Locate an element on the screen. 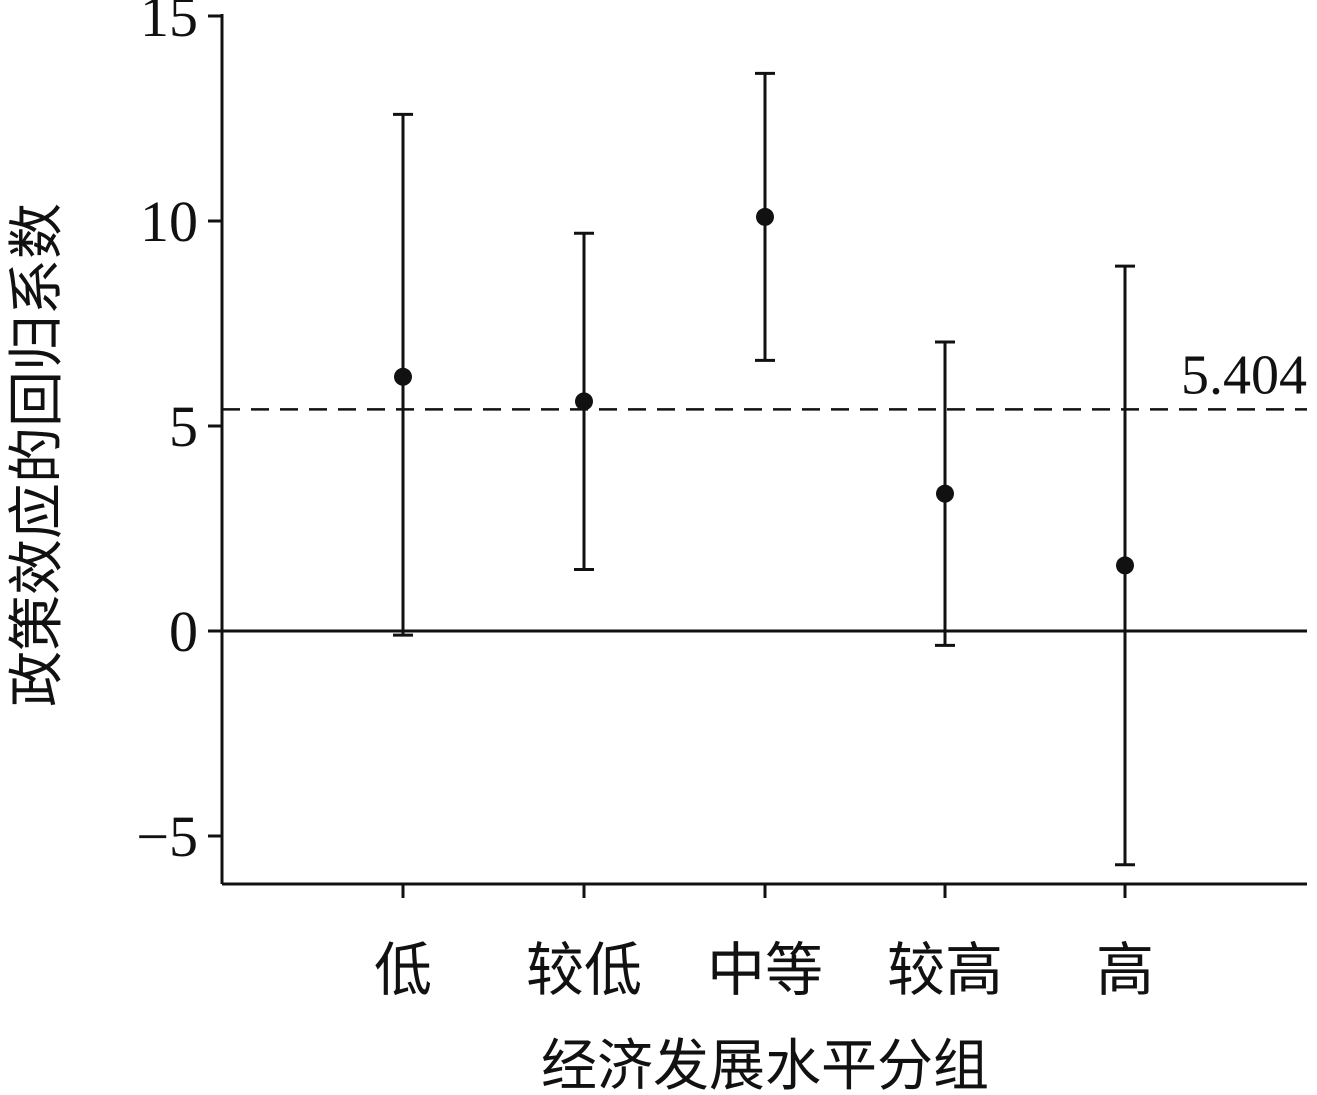 The width and height of the screenshot is (1317, 1095). x-category-label: 较低 is located at coordinates (584, 970).